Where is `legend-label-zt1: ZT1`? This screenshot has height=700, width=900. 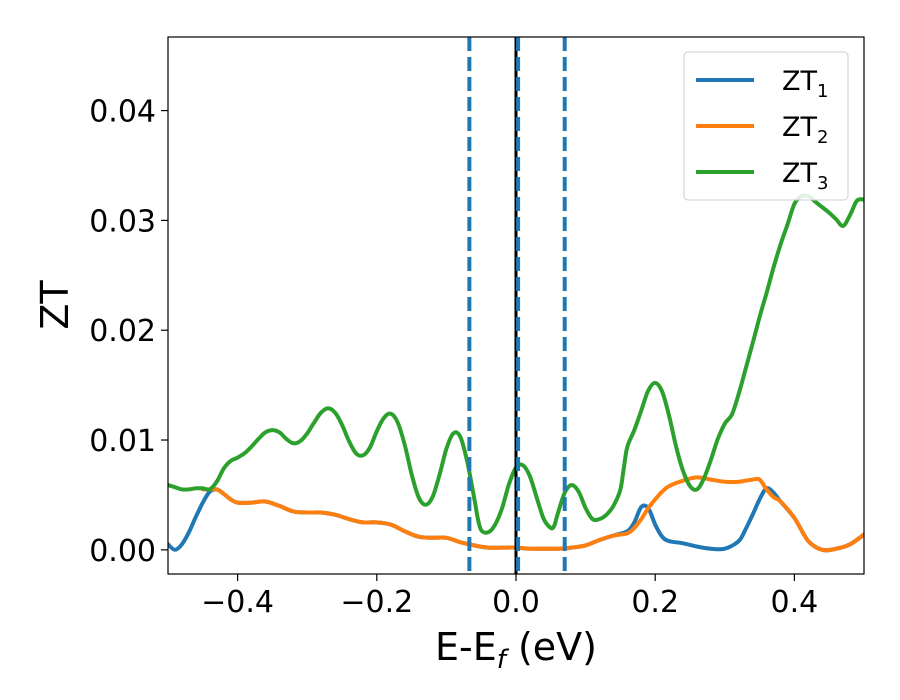 legend-label-zt1: ZT1 is located at coordinates (805, 84).